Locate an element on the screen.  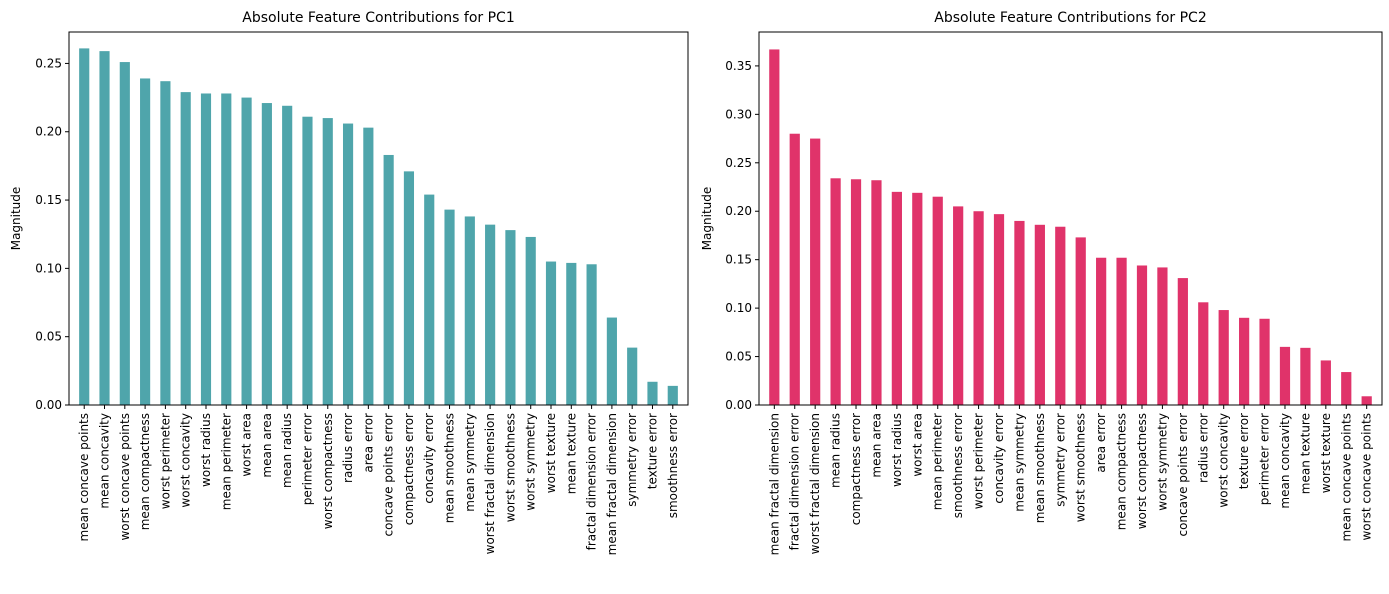
x-tick-label: worst compactness is located at coordinates (1142, 471).